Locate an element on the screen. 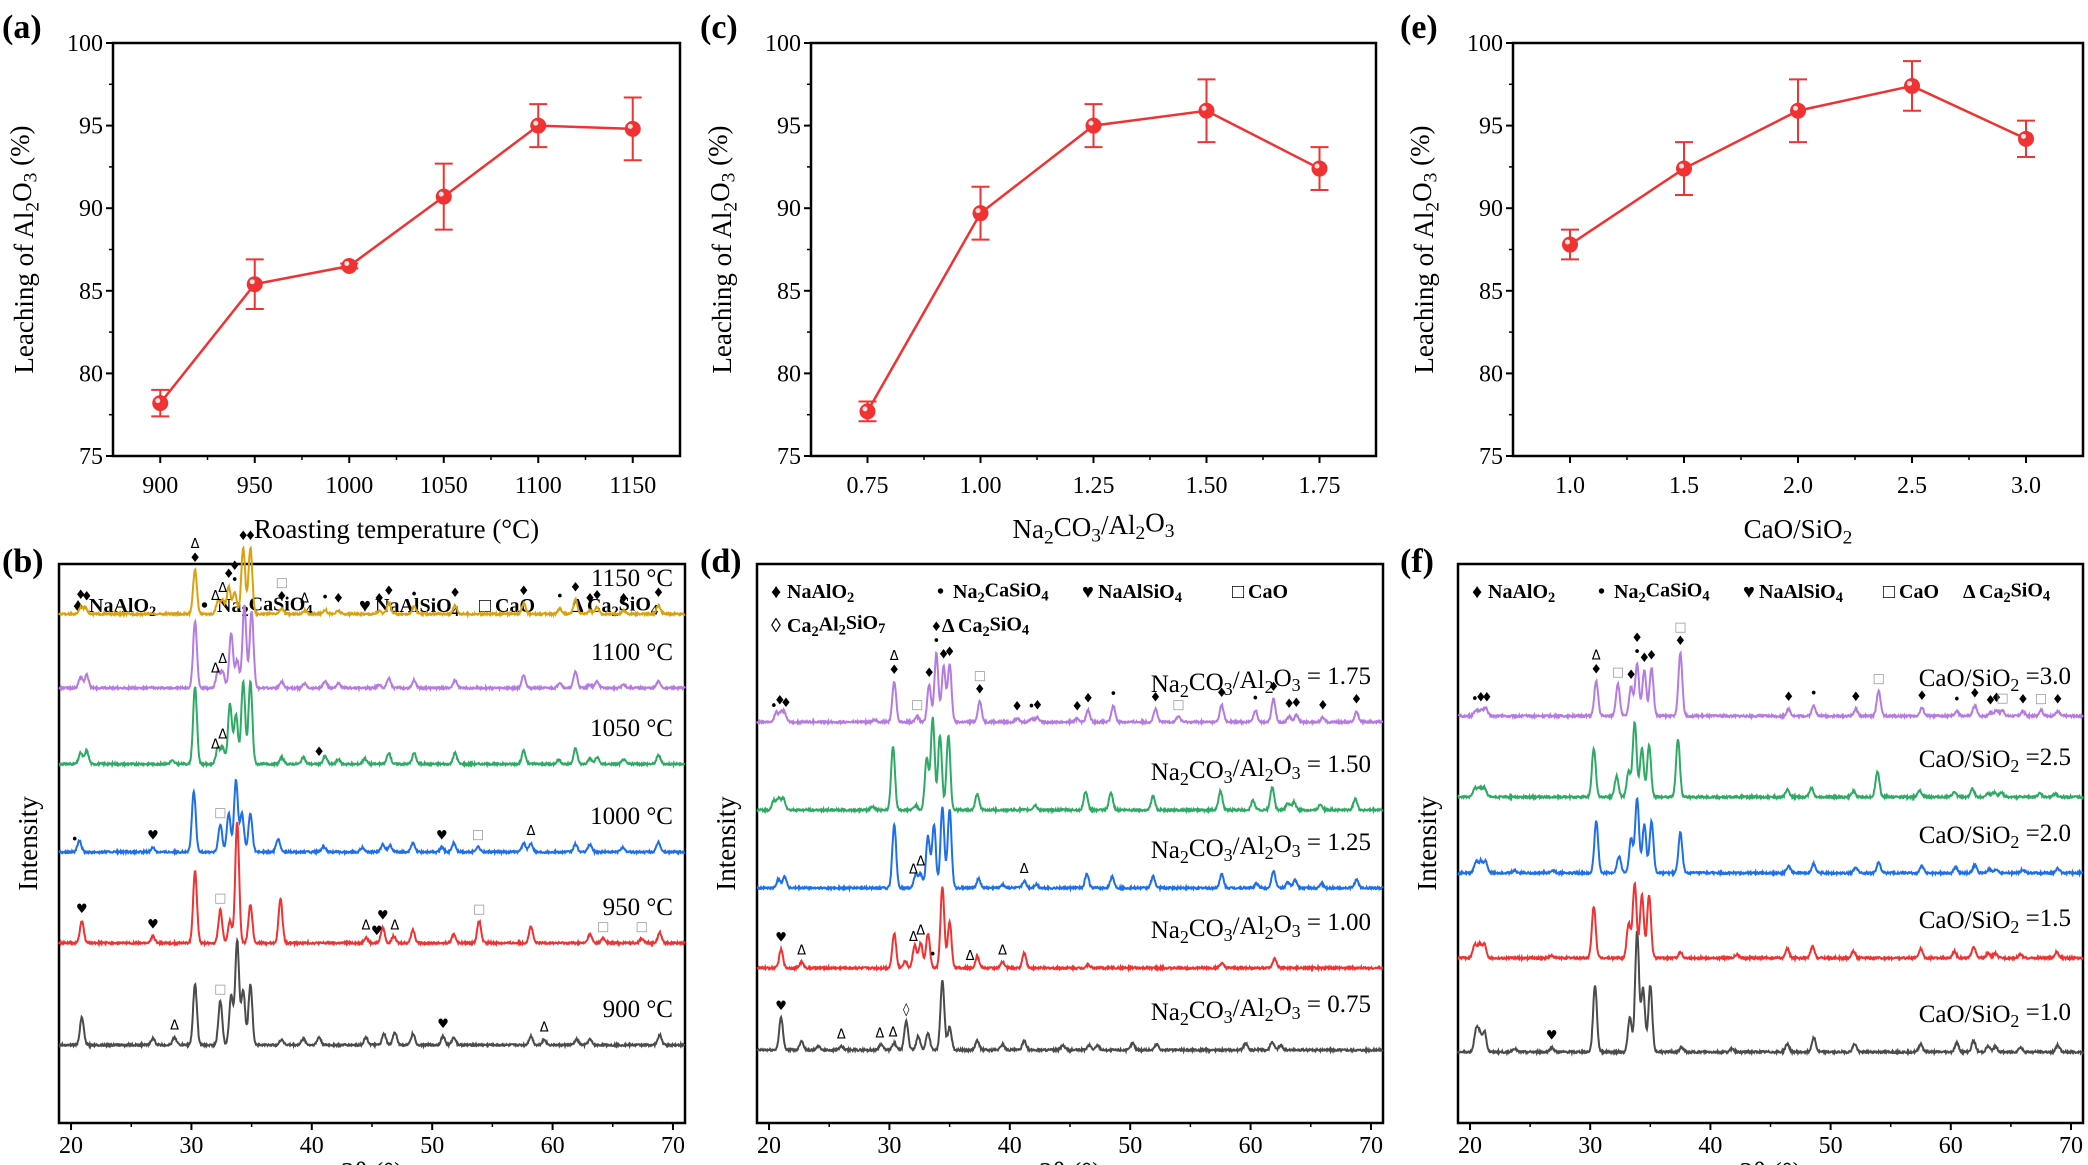 The height and width of the screenshot is (1165, 2088). x-tick-label: 1150 is located at coordinates (632, 486).